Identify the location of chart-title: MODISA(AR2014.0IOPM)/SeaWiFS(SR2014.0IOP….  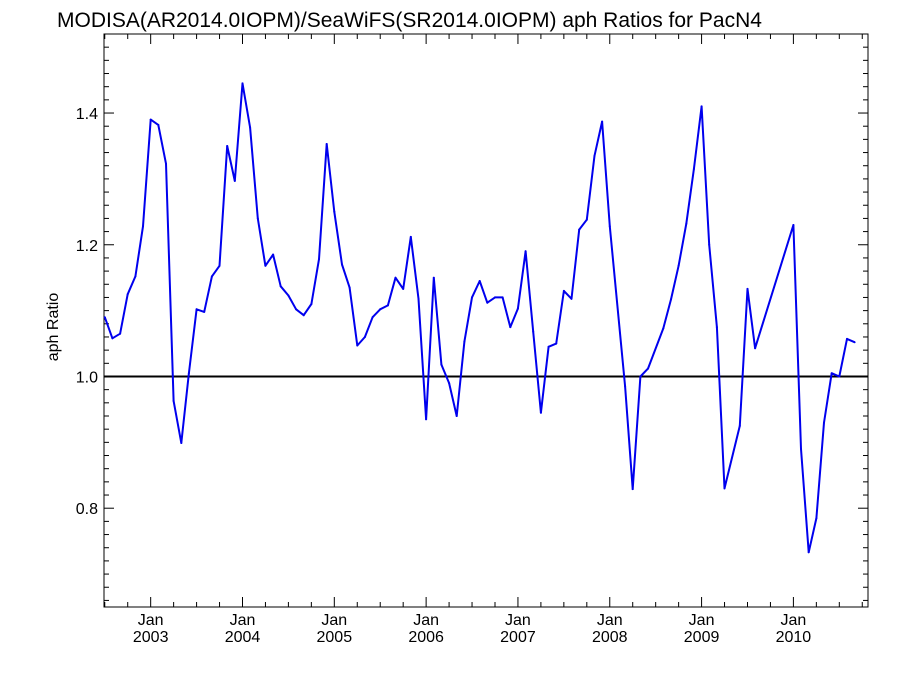
(409, 20).